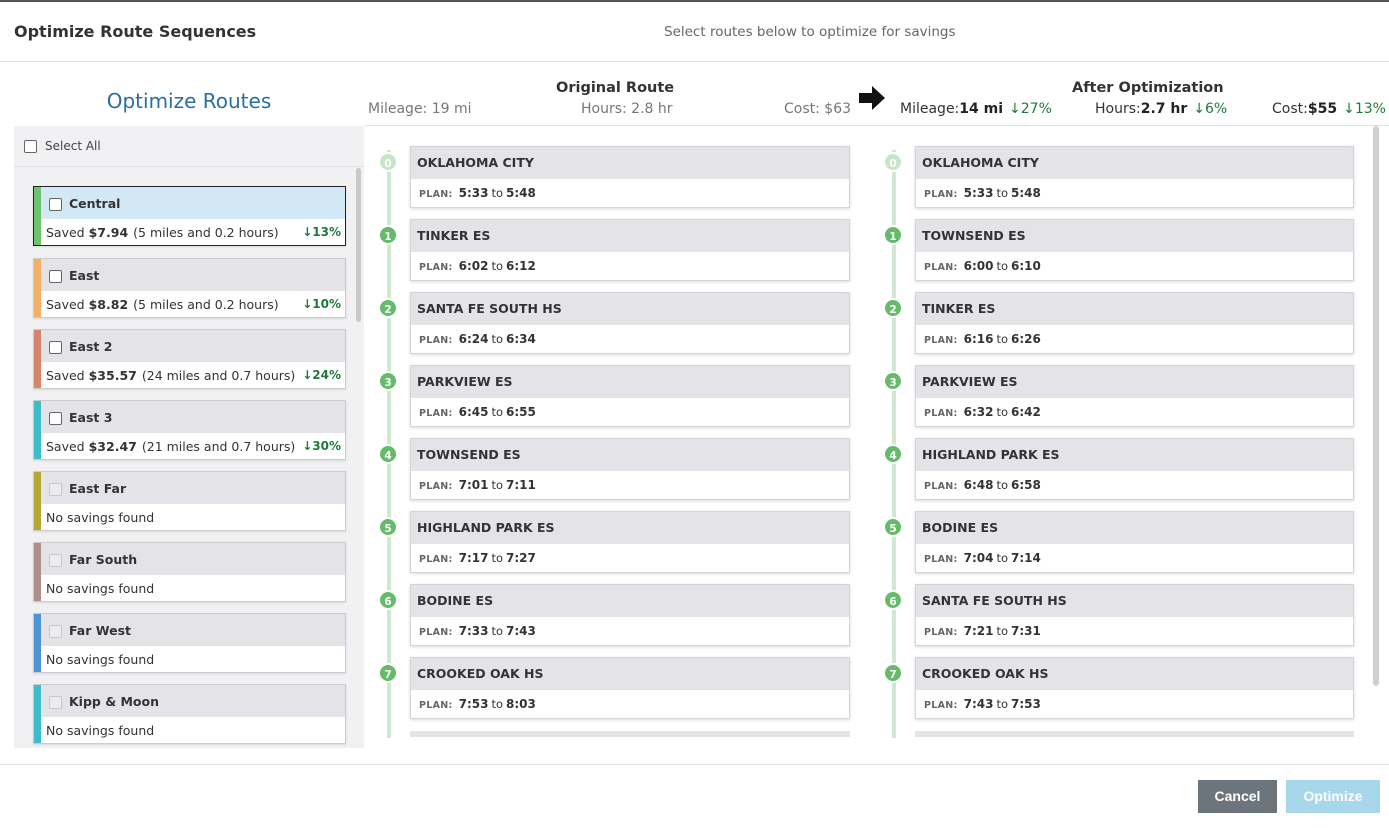 Image resolution: width=1389 pixels, height=828 pixels. I want to click on plan-end: 7:31, so click(1026, 631).